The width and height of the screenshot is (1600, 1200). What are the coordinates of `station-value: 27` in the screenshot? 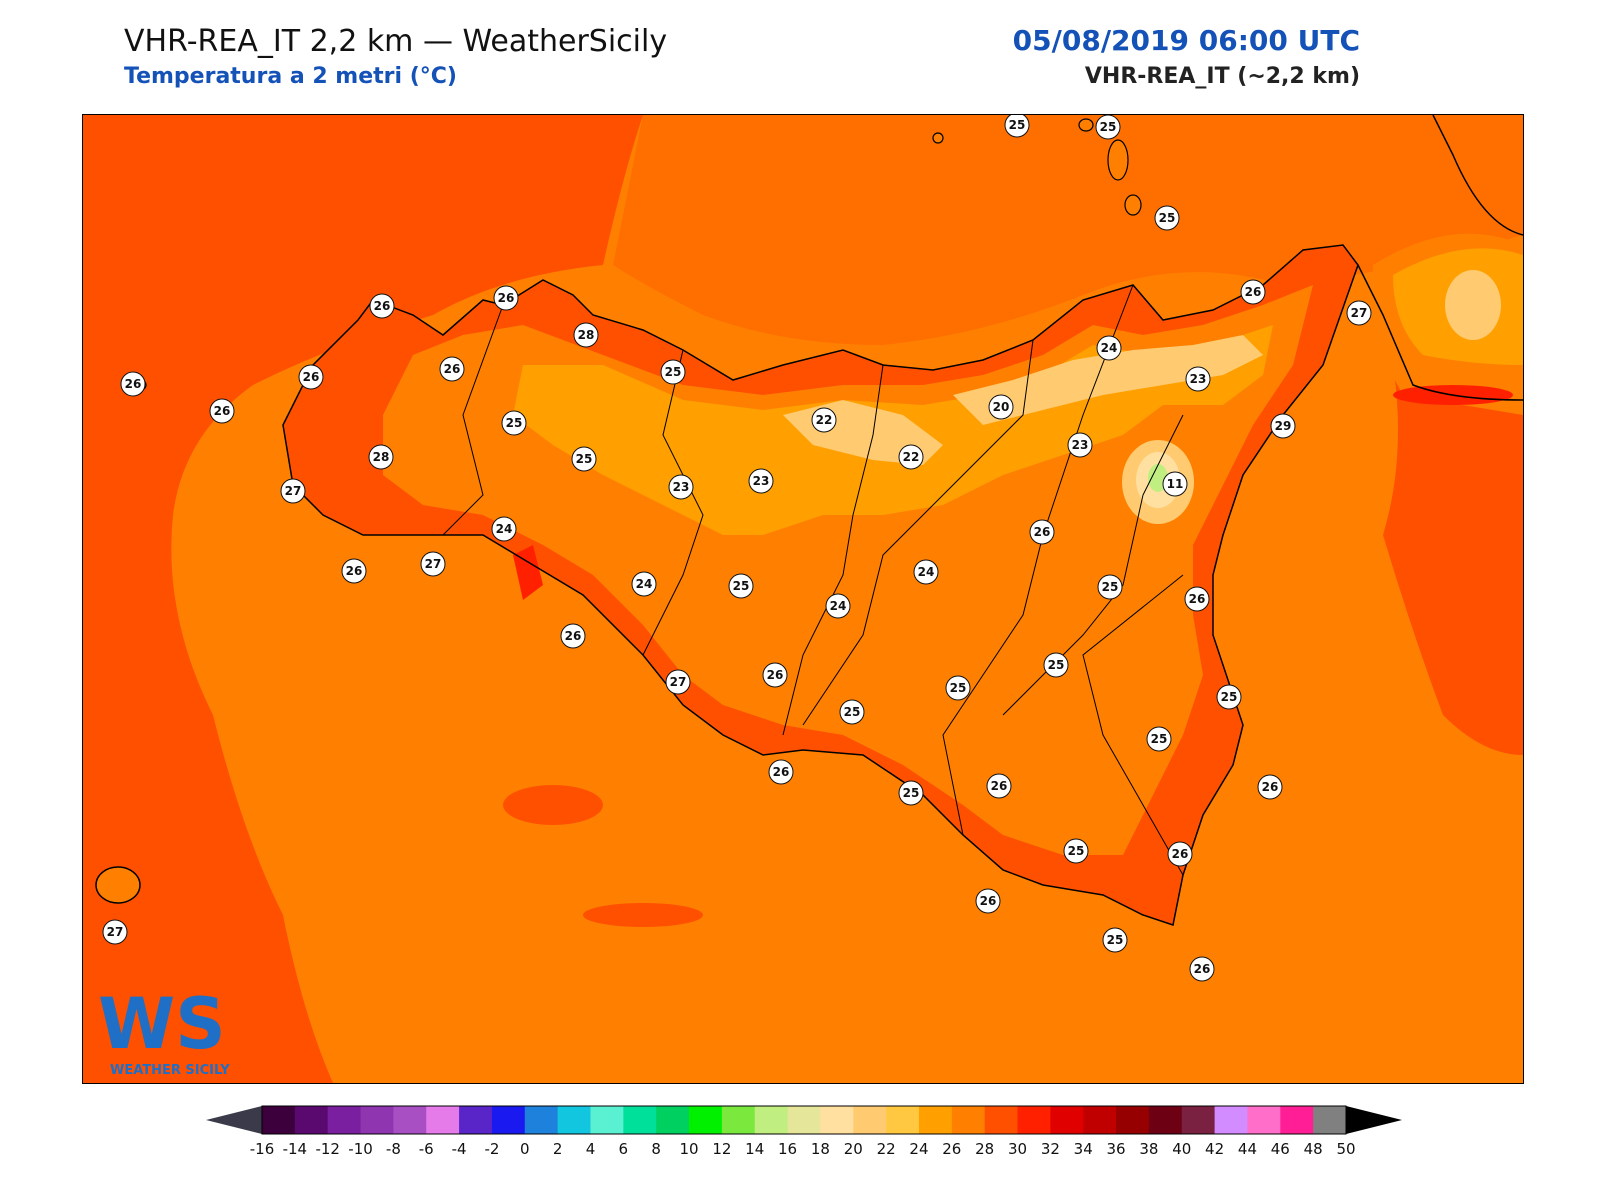 It's located at (433, 564).